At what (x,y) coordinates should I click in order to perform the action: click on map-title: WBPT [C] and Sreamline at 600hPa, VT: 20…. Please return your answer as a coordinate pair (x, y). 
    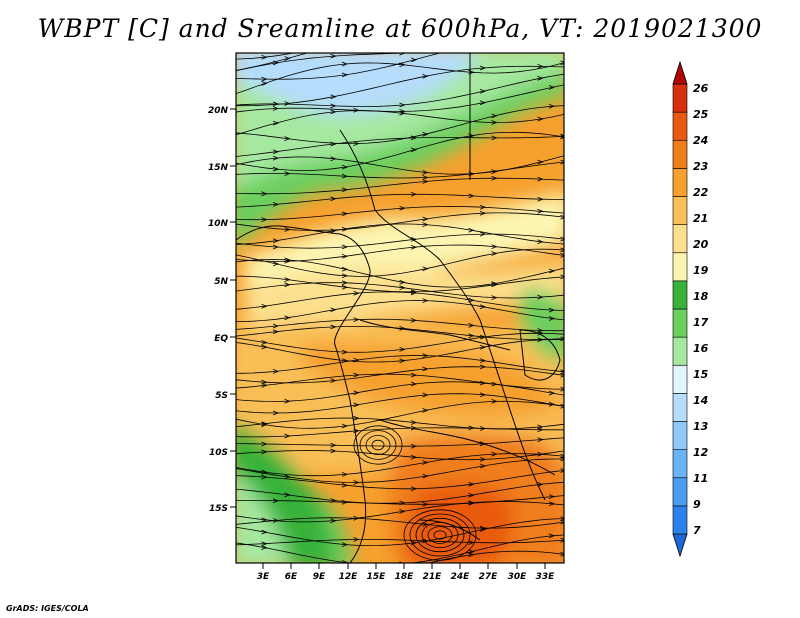
    Looking at the image, I should click on (400, 28).